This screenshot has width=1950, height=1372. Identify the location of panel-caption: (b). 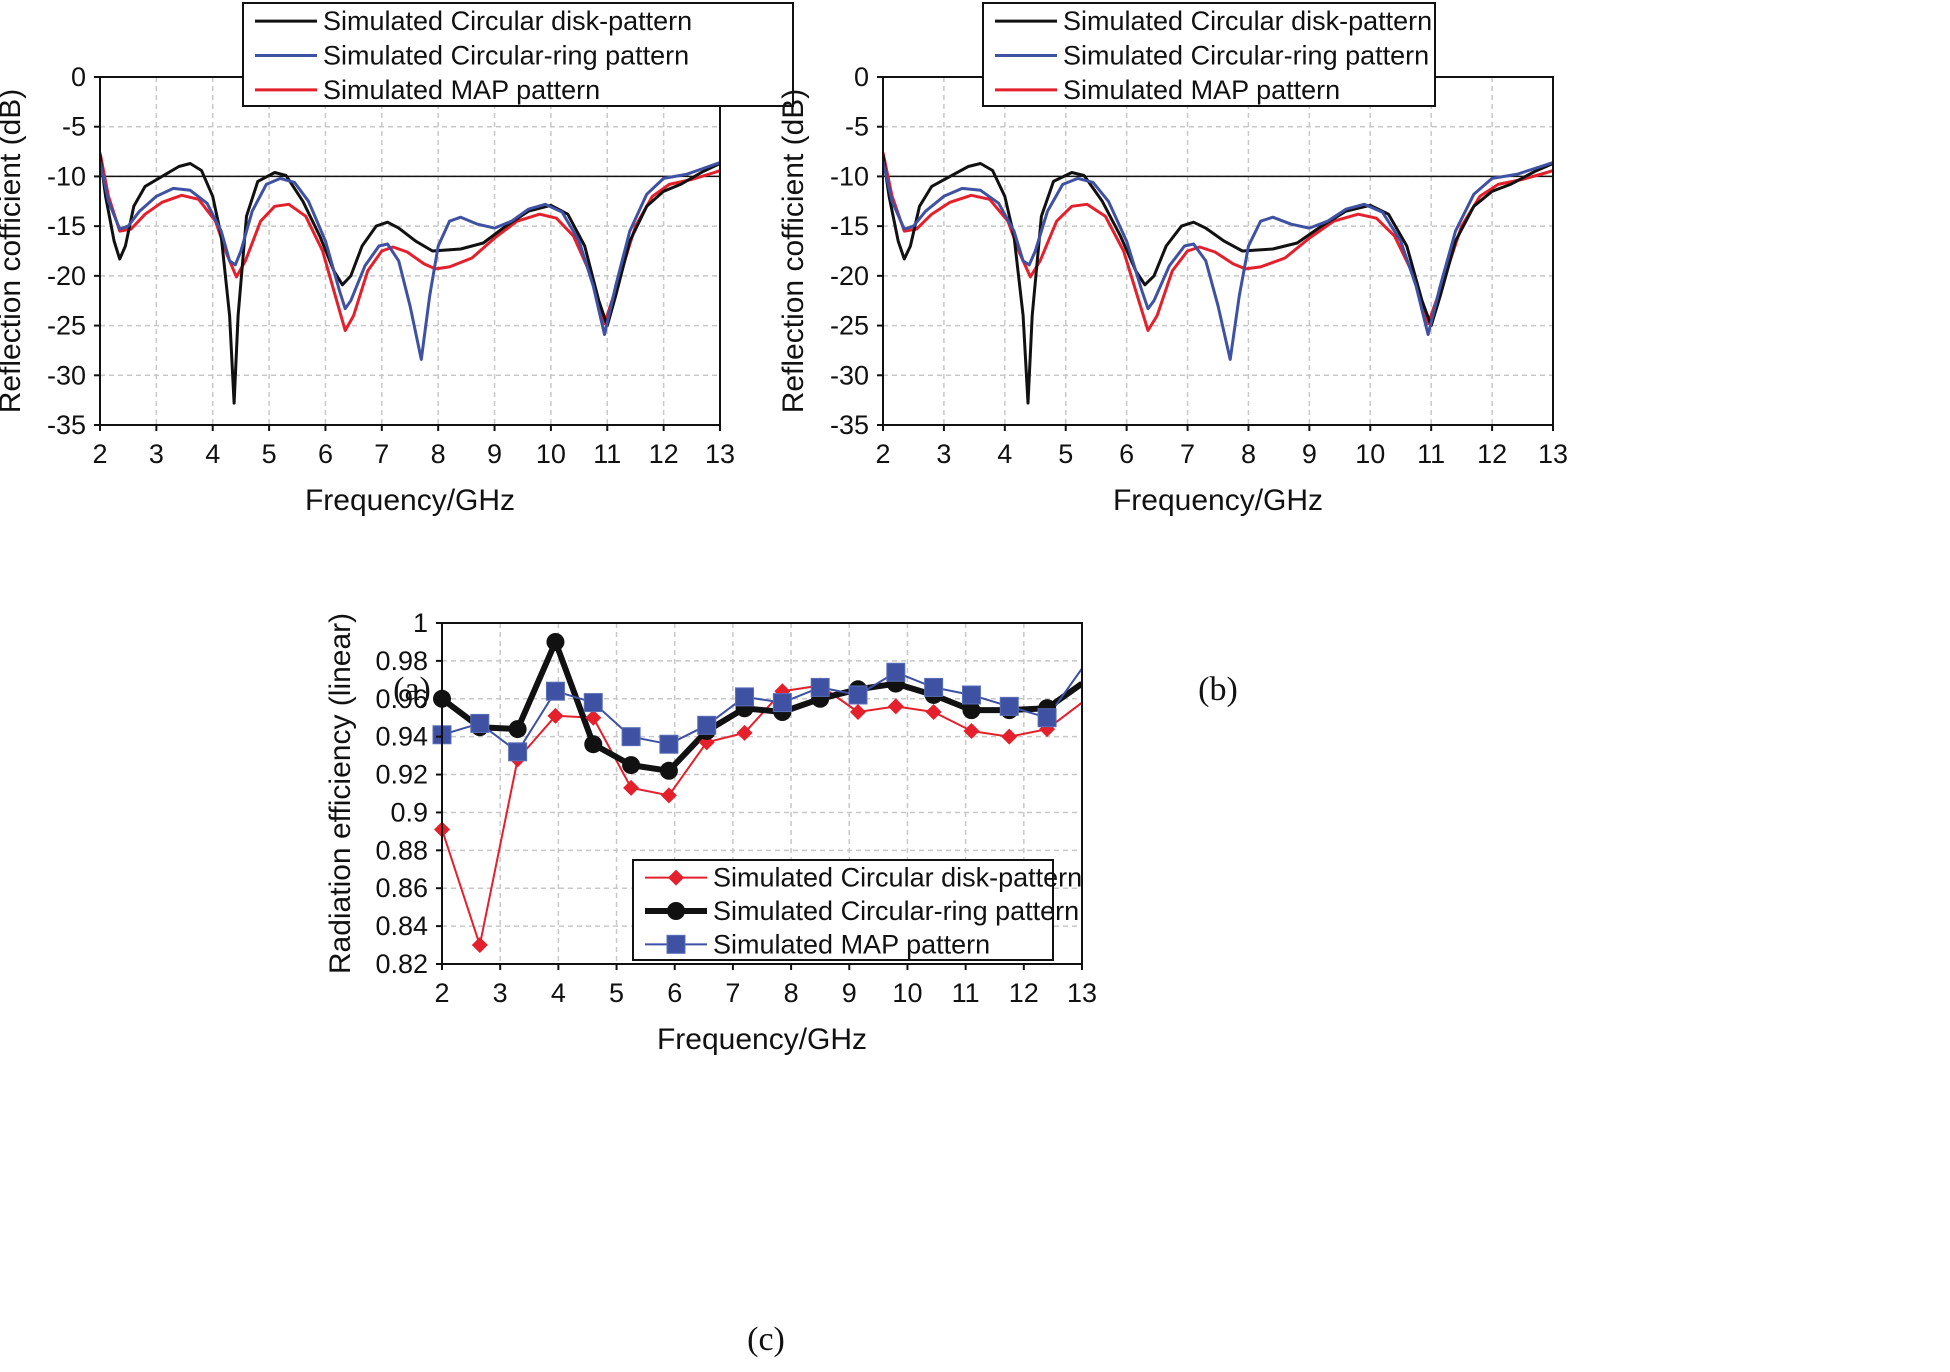
(1218, 689).